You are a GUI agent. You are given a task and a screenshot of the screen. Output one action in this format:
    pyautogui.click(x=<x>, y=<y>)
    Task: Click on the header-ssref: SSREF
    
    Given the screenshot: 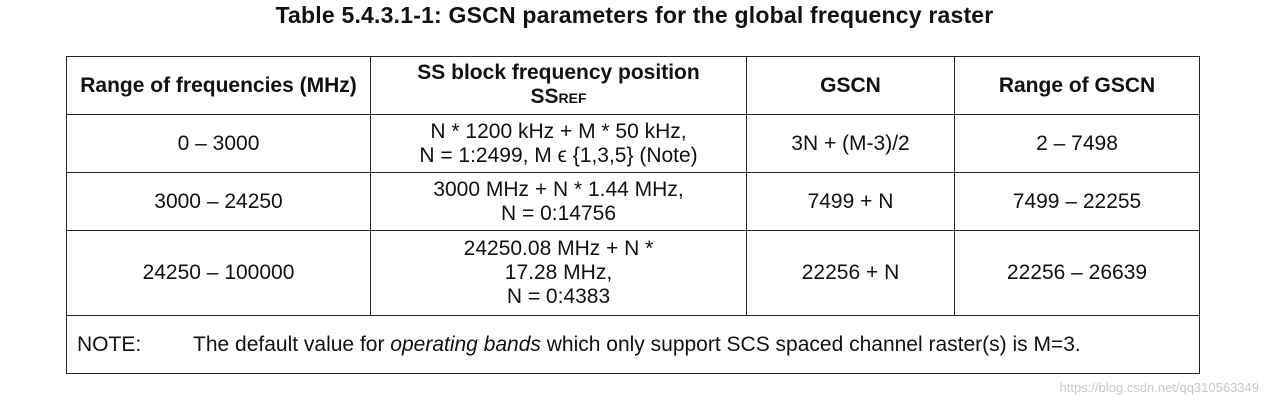 What is the action you would take?
    pyautogui.click(x=558, y=97)
    